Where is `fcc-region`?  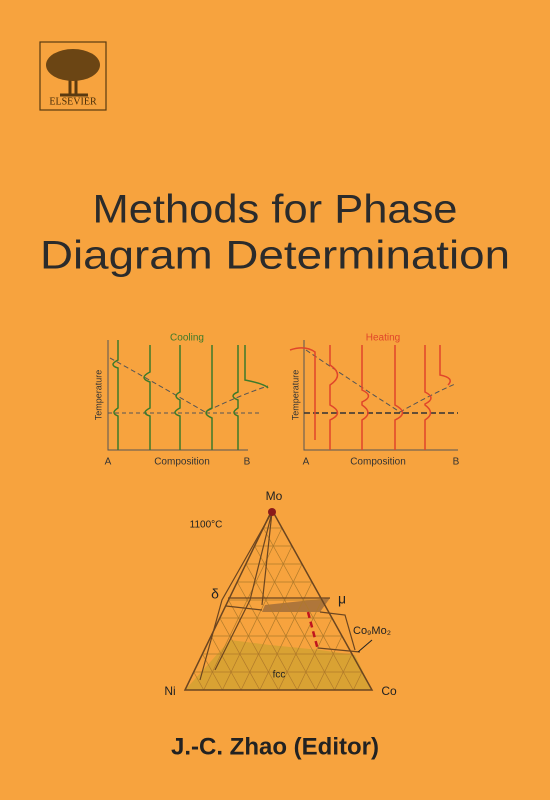
fcc-region is located at coordinates (278, 665).